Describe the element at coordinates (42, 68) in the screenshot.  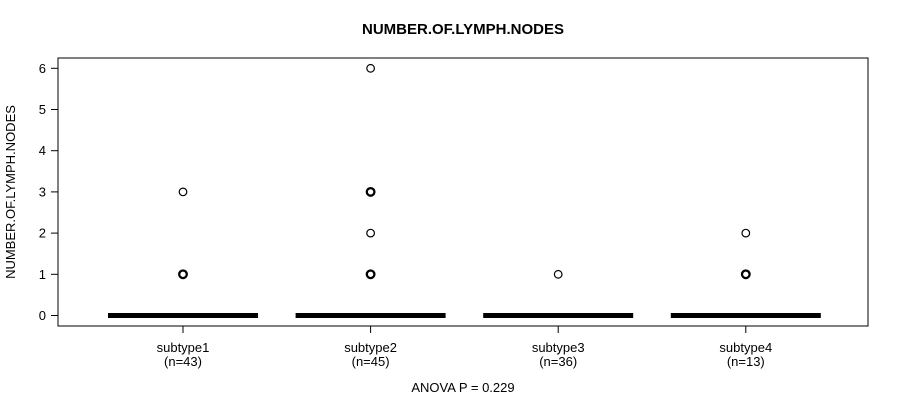
I see `y-tick-label: 6` at that location.